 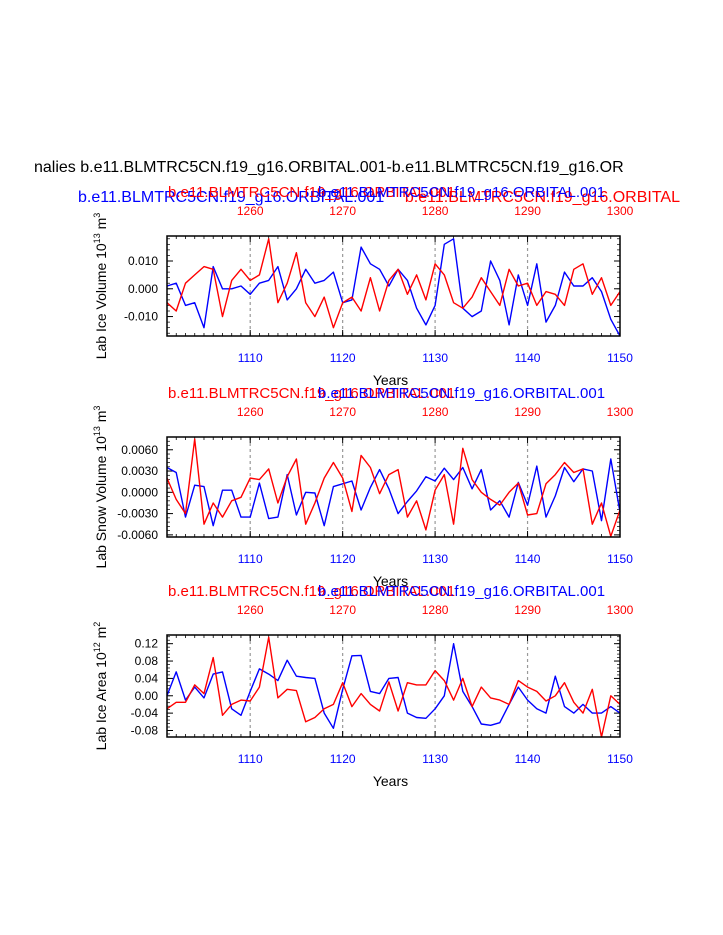 I want to click on y-axis-label: Lab Snow Volume 1013 m3, so click(x=100, y=487).